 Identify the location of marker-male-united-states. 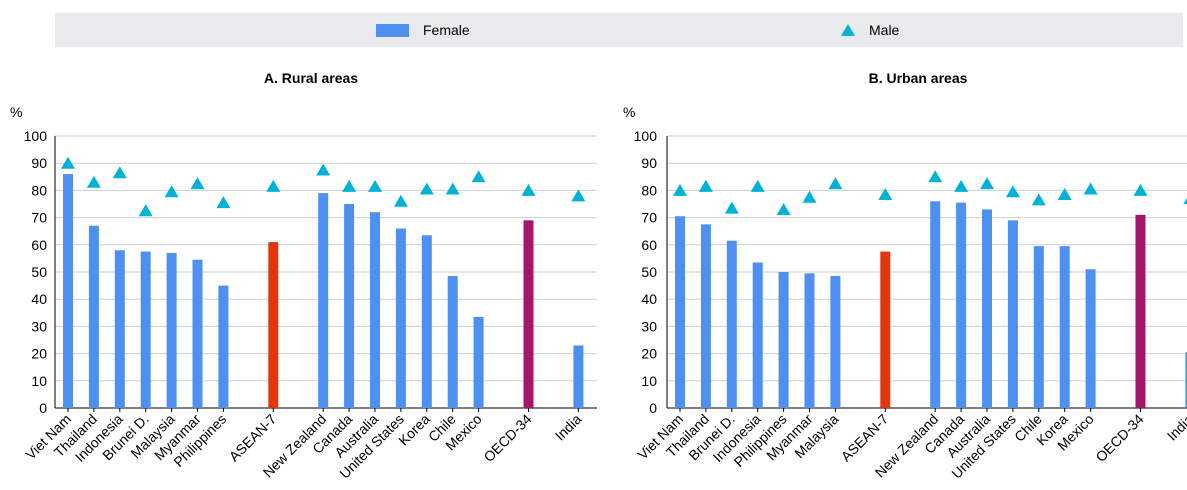
(400, 200).